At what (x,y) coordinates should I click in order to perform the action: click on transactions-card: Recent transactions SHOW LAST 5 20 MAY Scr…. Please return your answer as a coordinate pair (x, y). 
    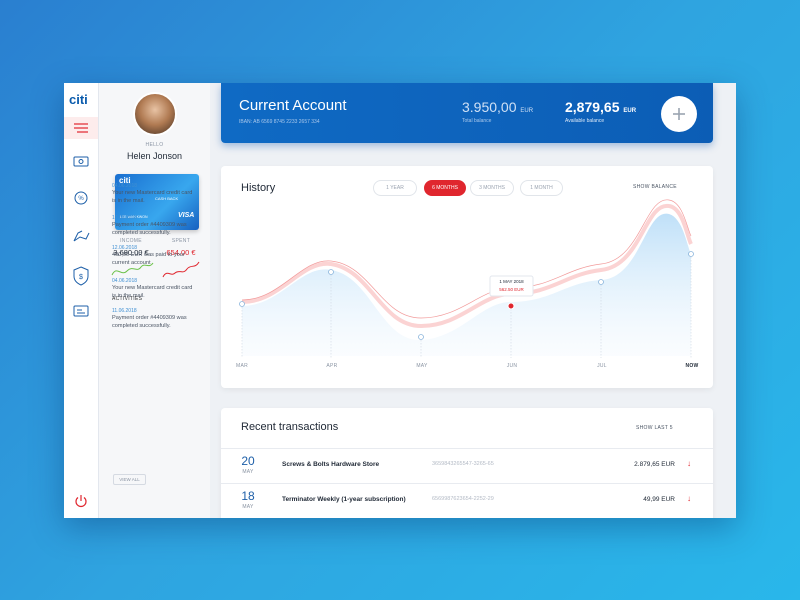
    Looking at the image, I should click on (467, 463).